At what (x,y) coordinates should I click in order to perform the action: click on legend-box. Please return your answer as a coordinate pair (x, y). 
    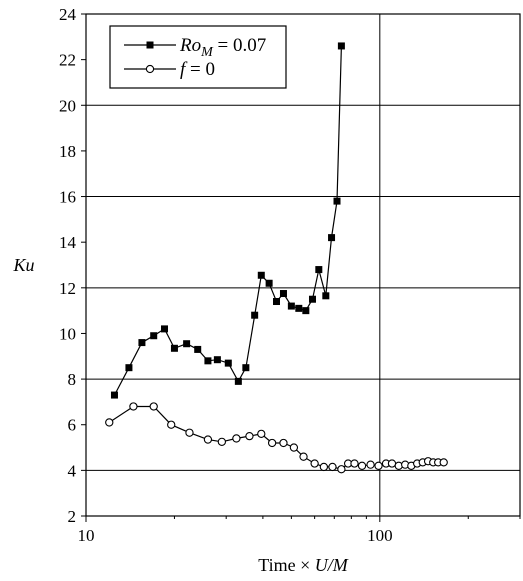
    Looking at the image, I should click on (198, 57).